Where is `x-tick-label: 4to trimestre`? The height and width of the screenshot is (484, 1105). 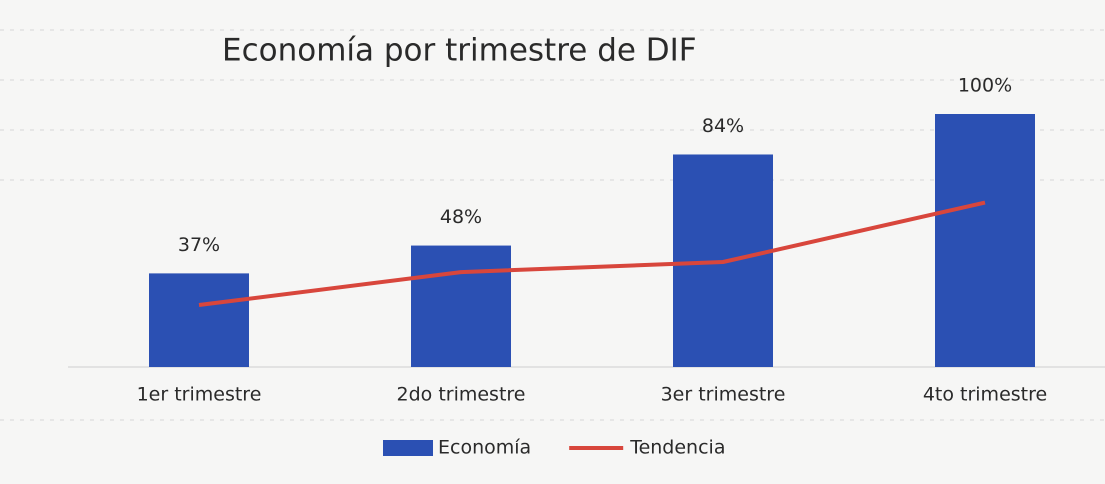
x-tick-label: 4to trimestre is located at coordinates (985, 395).